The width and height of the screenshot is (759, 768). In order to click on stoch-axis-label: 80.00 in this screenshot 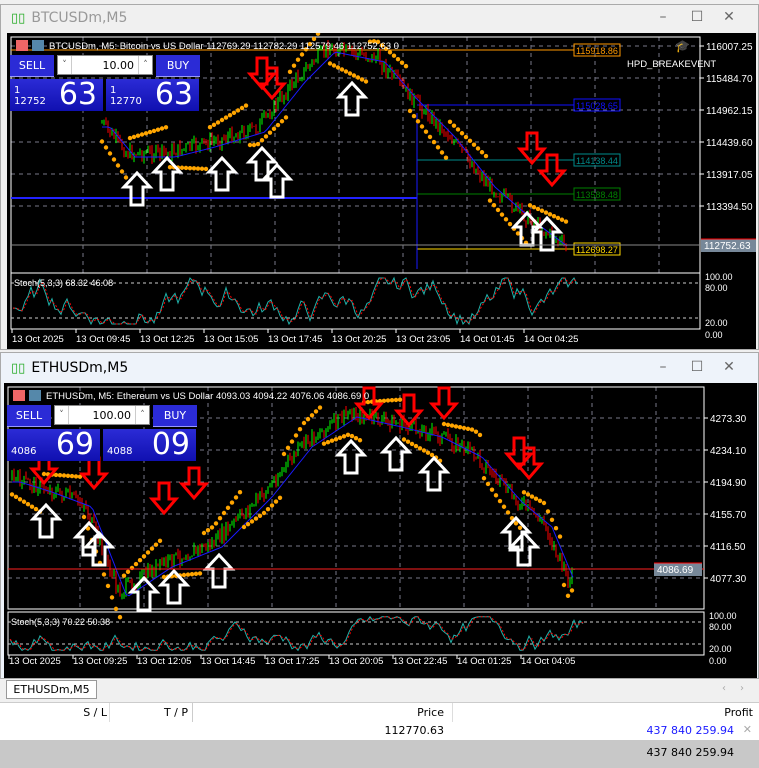, I will do `click(716, 288)`.